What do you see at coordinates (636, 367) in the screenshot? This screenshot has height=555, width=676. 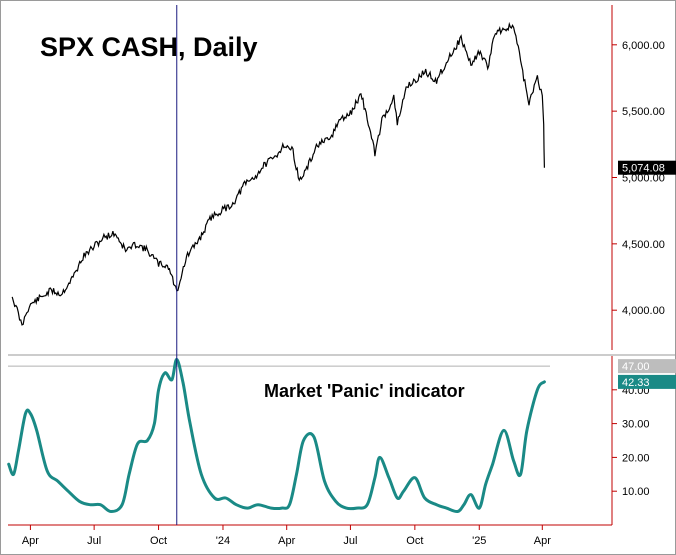 I see `indicator-reference-label: 47.00` at bounding box center [636, 367].